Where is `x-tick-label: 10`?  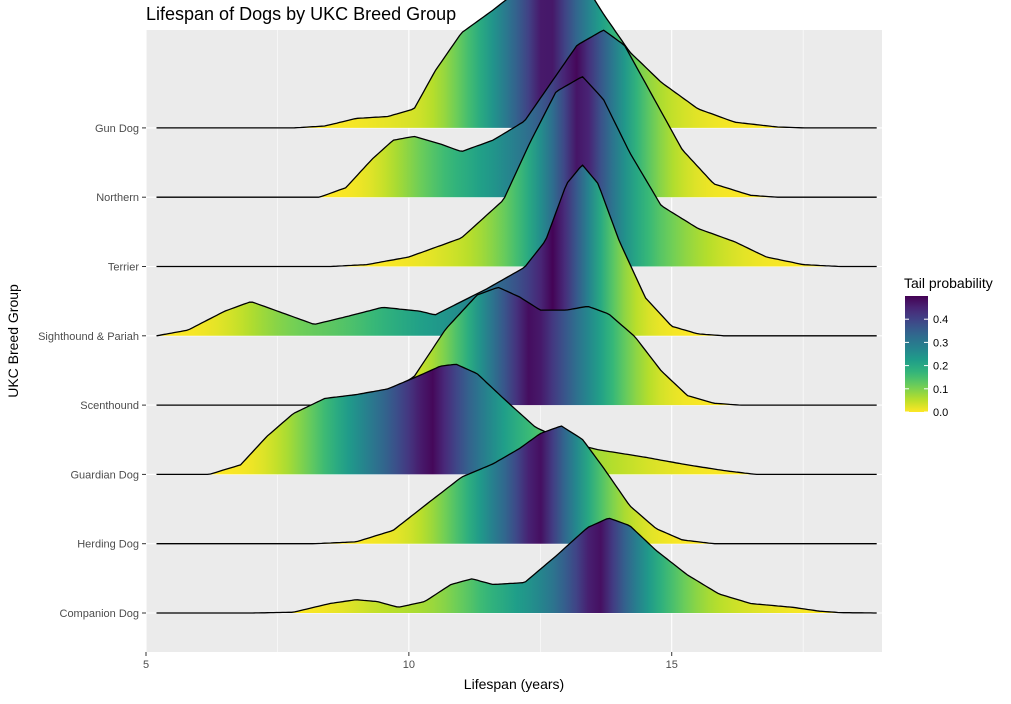 x-tick-label: 10 is located at coordinates (409, 665).